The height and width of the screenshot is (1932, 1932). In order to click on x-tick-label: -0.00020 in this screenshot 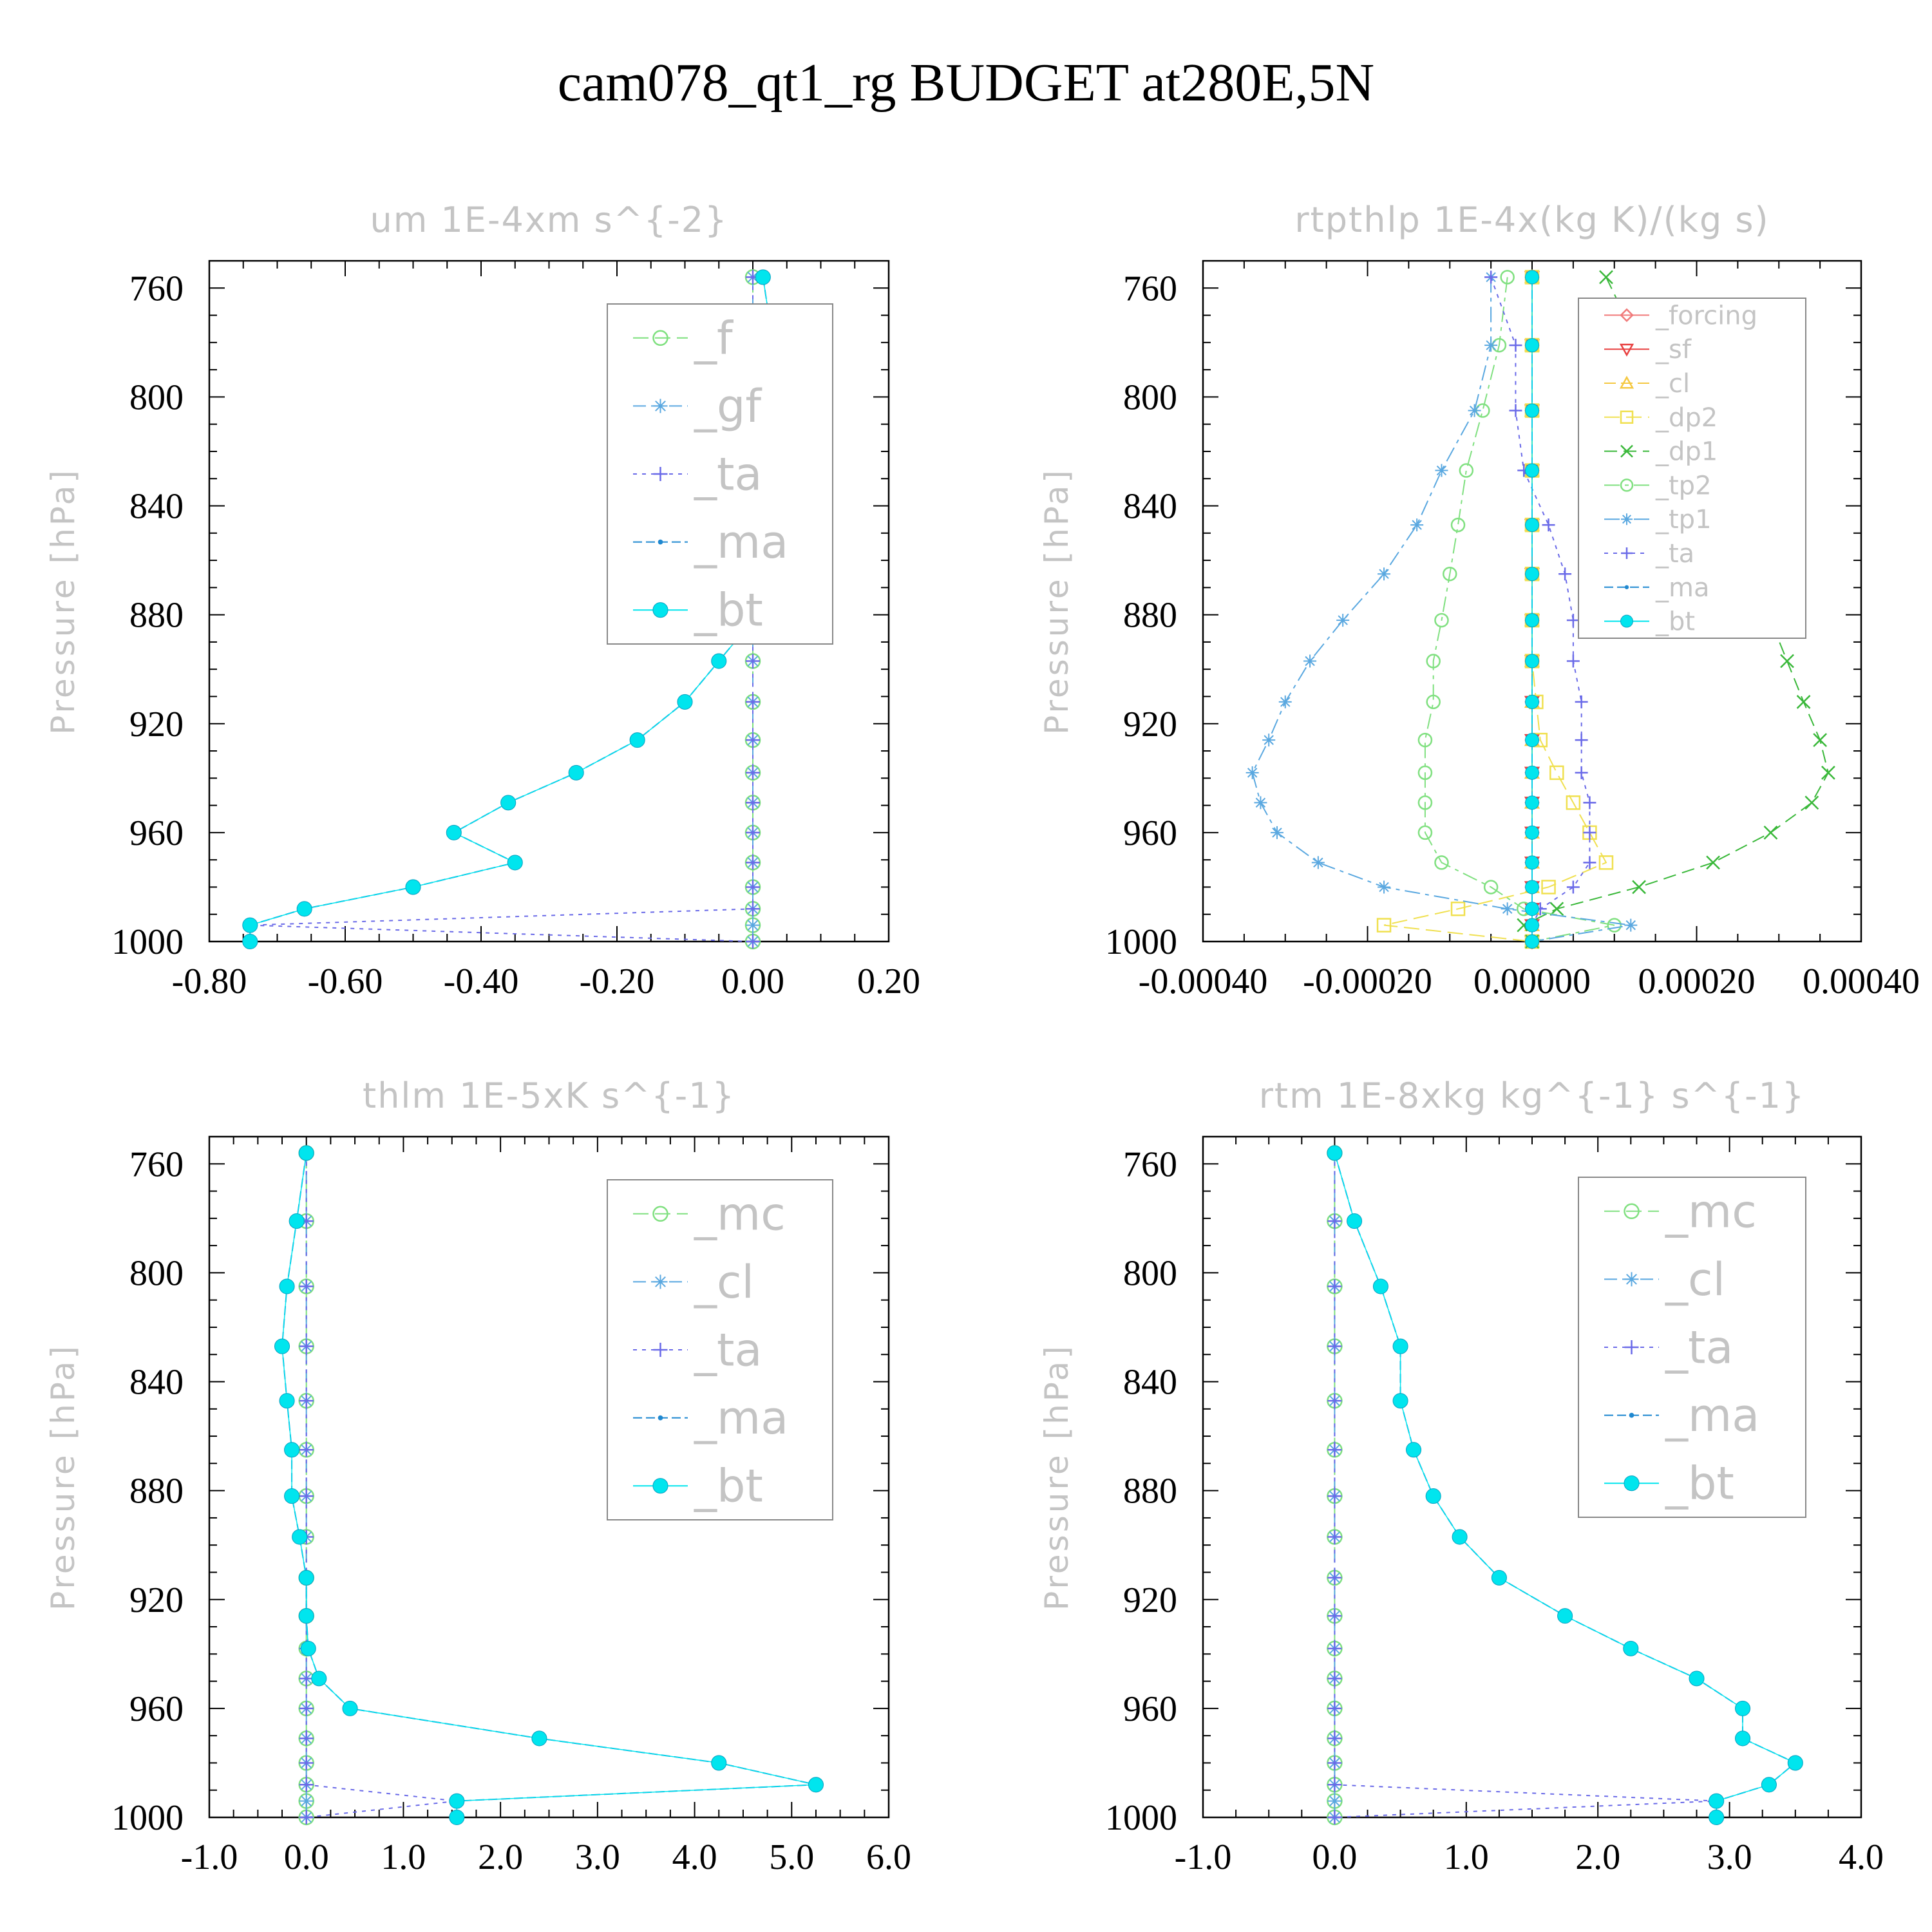, I will do `click(1368, 981)`.